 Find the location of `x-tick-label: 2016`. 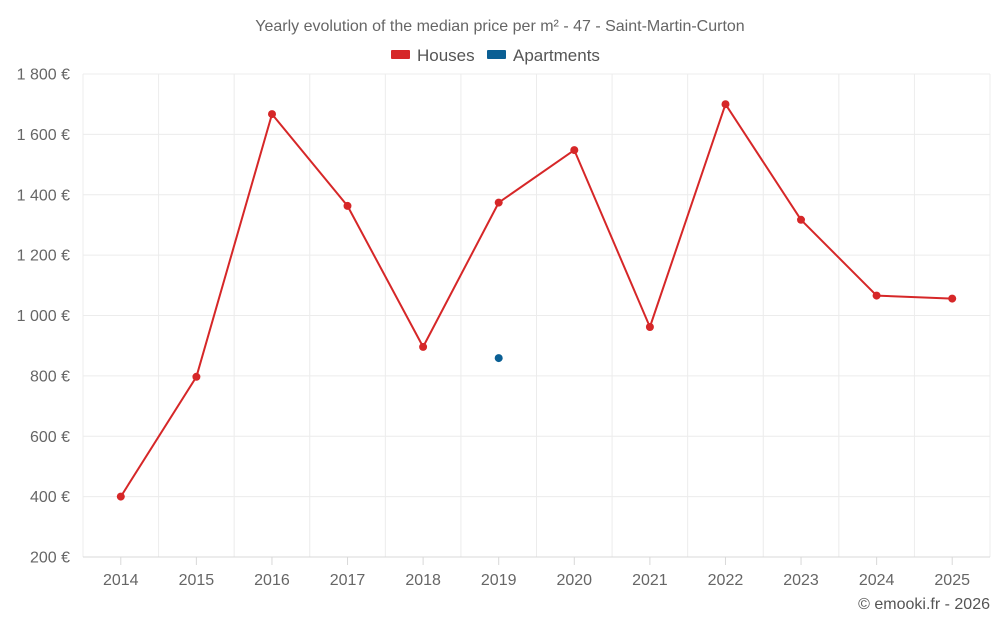

x-tick-label: 2016 is located at coordinates (272, 580).